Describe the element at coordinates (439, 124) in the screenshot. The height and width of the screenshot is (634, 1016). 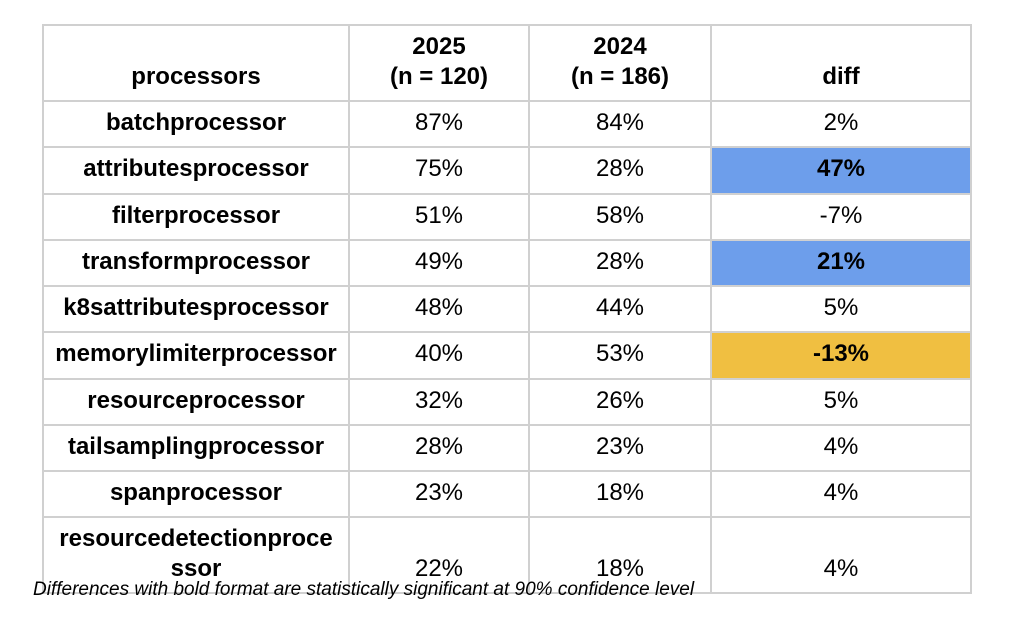
I see `cell-2025-value: 87%` at that location.